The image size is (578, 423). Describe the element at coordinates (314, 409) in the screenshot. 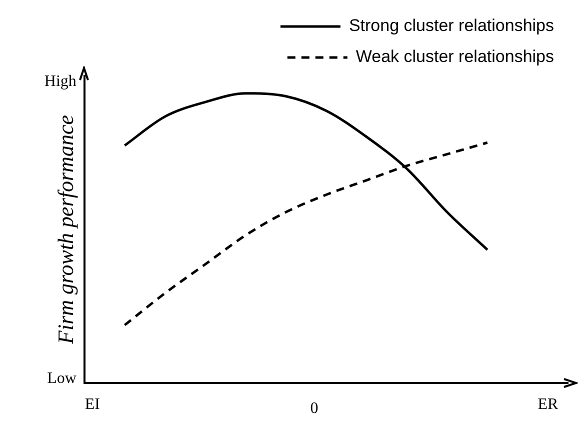

I see `text: 0` at that location.